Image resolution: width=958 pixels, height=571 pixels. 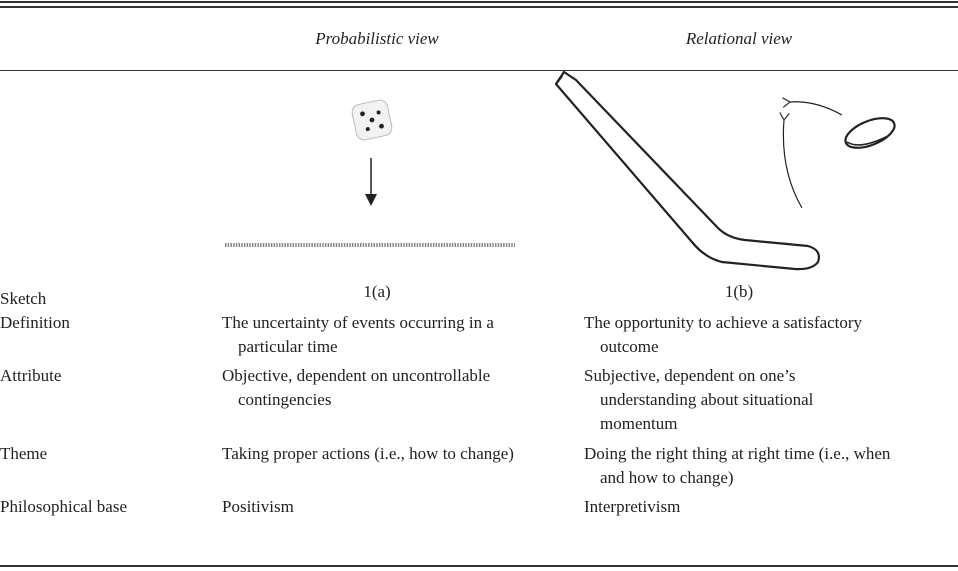 What do you see at coordinates (377, 38) in the screenshot?
I see `column-header: Probabilistic view` at bounding box center [377, 38].